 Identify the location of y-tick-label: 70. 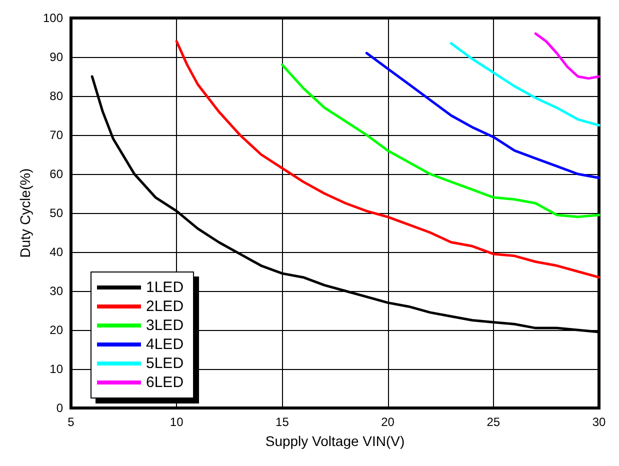
(57, 135).